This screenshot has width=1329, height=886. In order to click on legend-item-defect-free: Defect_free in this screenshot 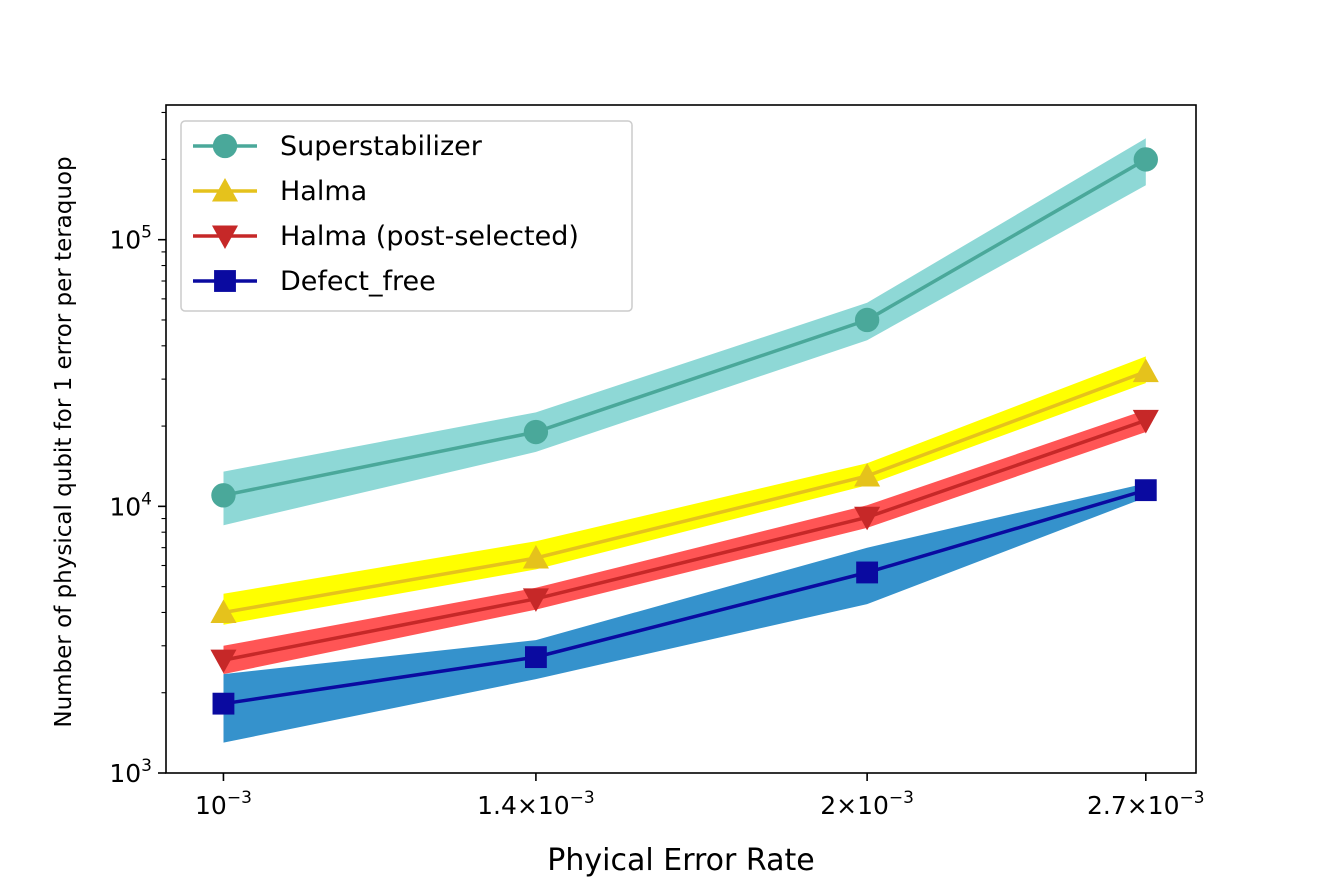, I will do `click(314, 281)`.